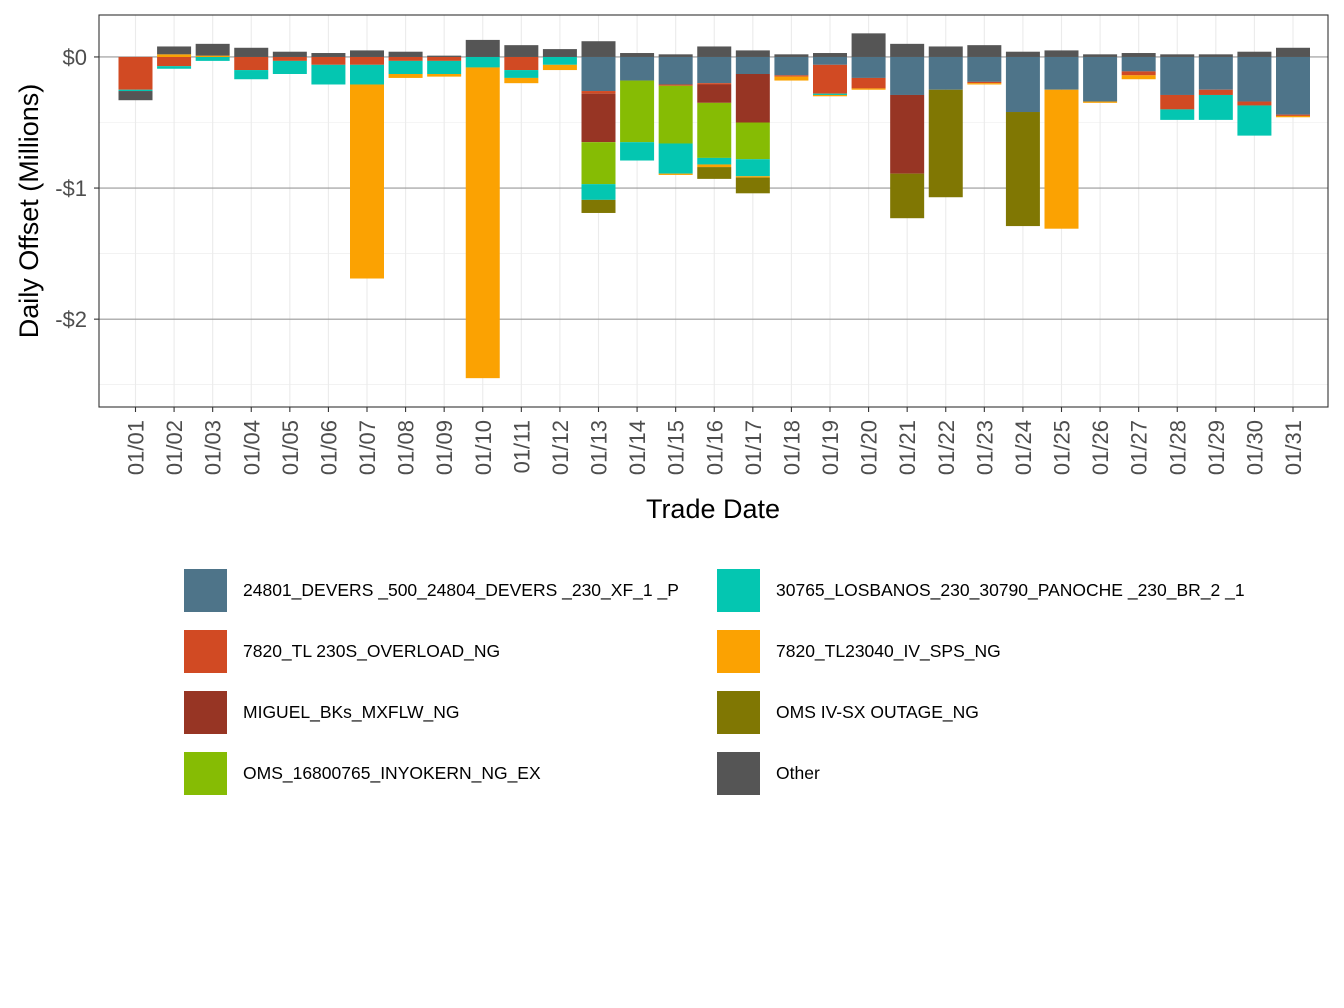  Describe the element at coordinates (71, 188) in the screenshot. I see `y-tick-label: -$1` at that location.